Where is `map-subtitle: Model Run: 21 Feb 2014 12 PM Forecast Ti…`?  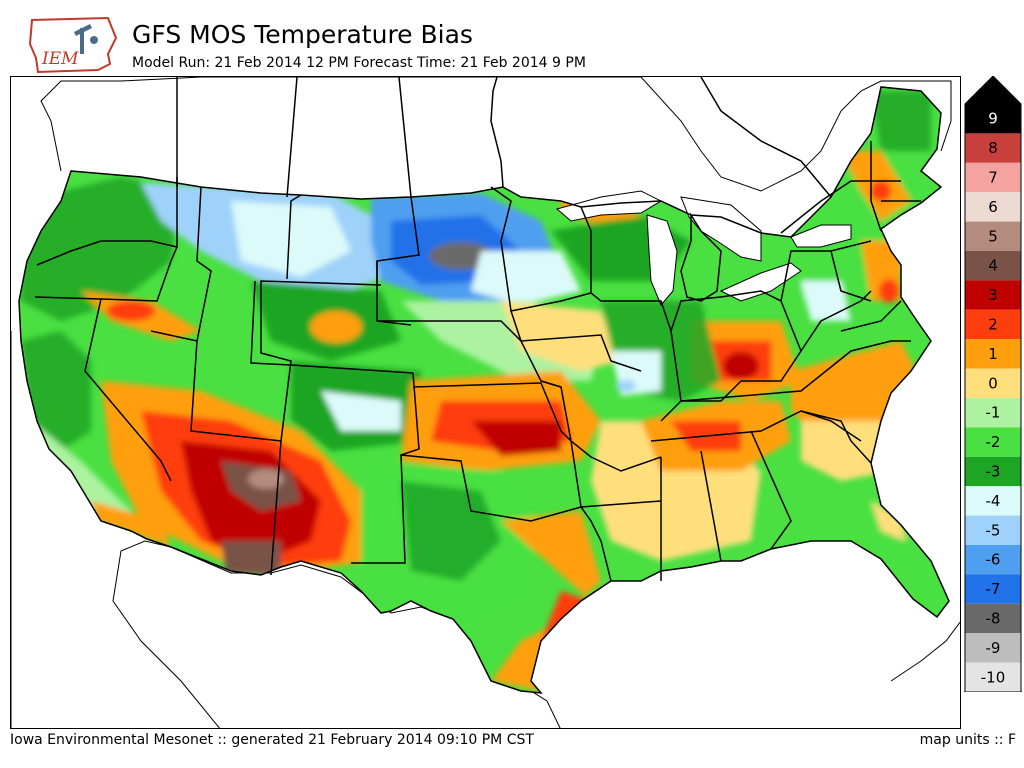 map-subtitle: Model Run: 21 Feb 2014 12 PM Forecast Ti… is located at coordinates (359, 63).